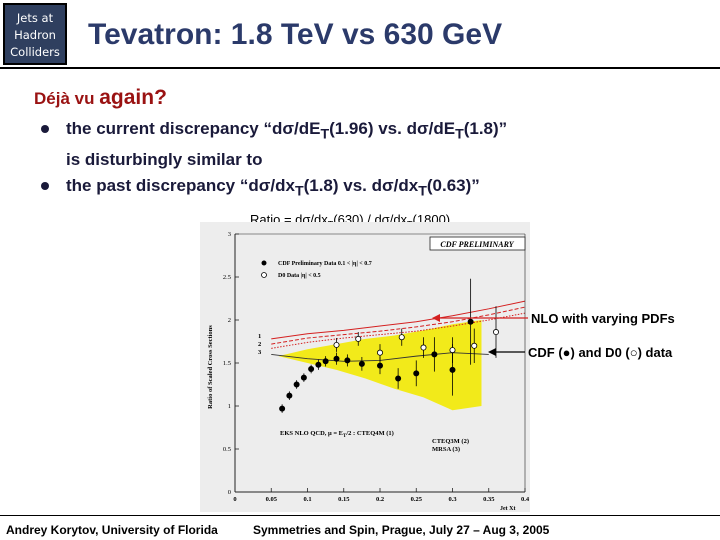  What do you see at coordinates (162, 186) in the screenshot?
I see `bullet-text: the past discrepancy “d` at bounding box center [162, 186].